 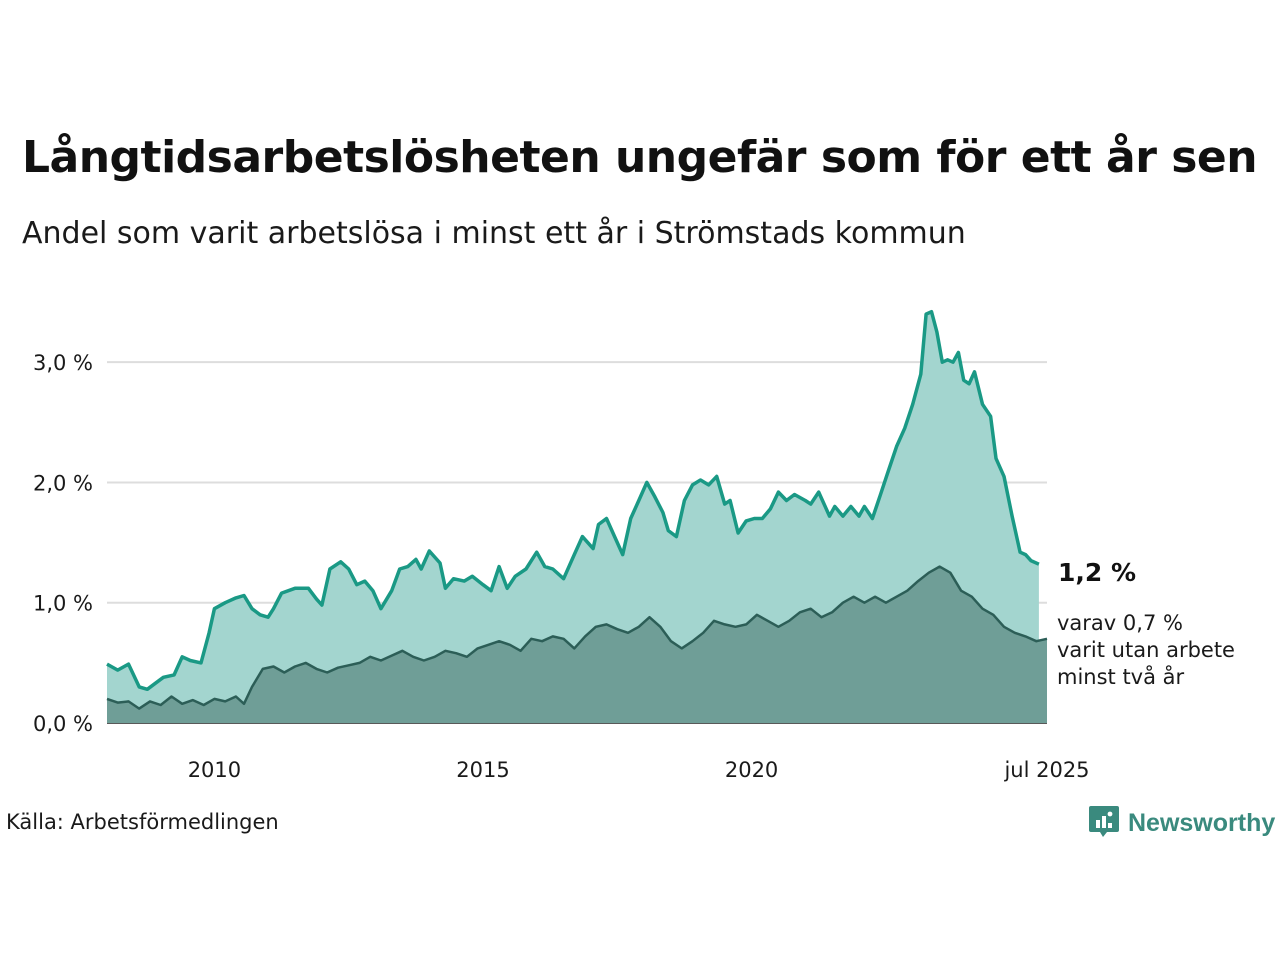 What do you see at coordinates (1097, 572) in the screenshot?
I see `annotation-latest-value: 1,2 %` at bounding box center [1097, 572].